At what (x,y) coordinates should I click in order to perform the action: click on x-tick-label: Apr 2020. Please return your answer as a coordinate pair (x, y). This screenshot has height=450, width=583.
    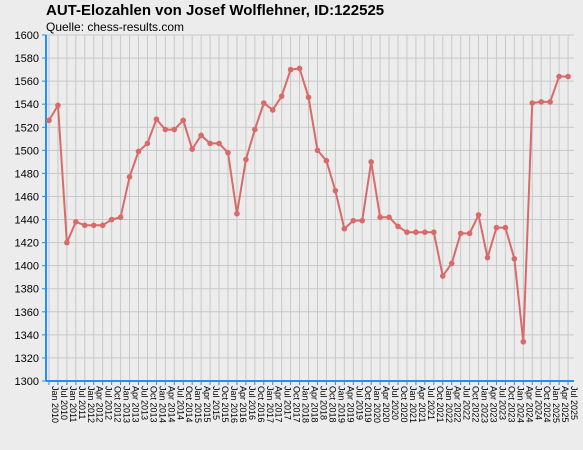
    Looking at the image, I should click on (386, 404).